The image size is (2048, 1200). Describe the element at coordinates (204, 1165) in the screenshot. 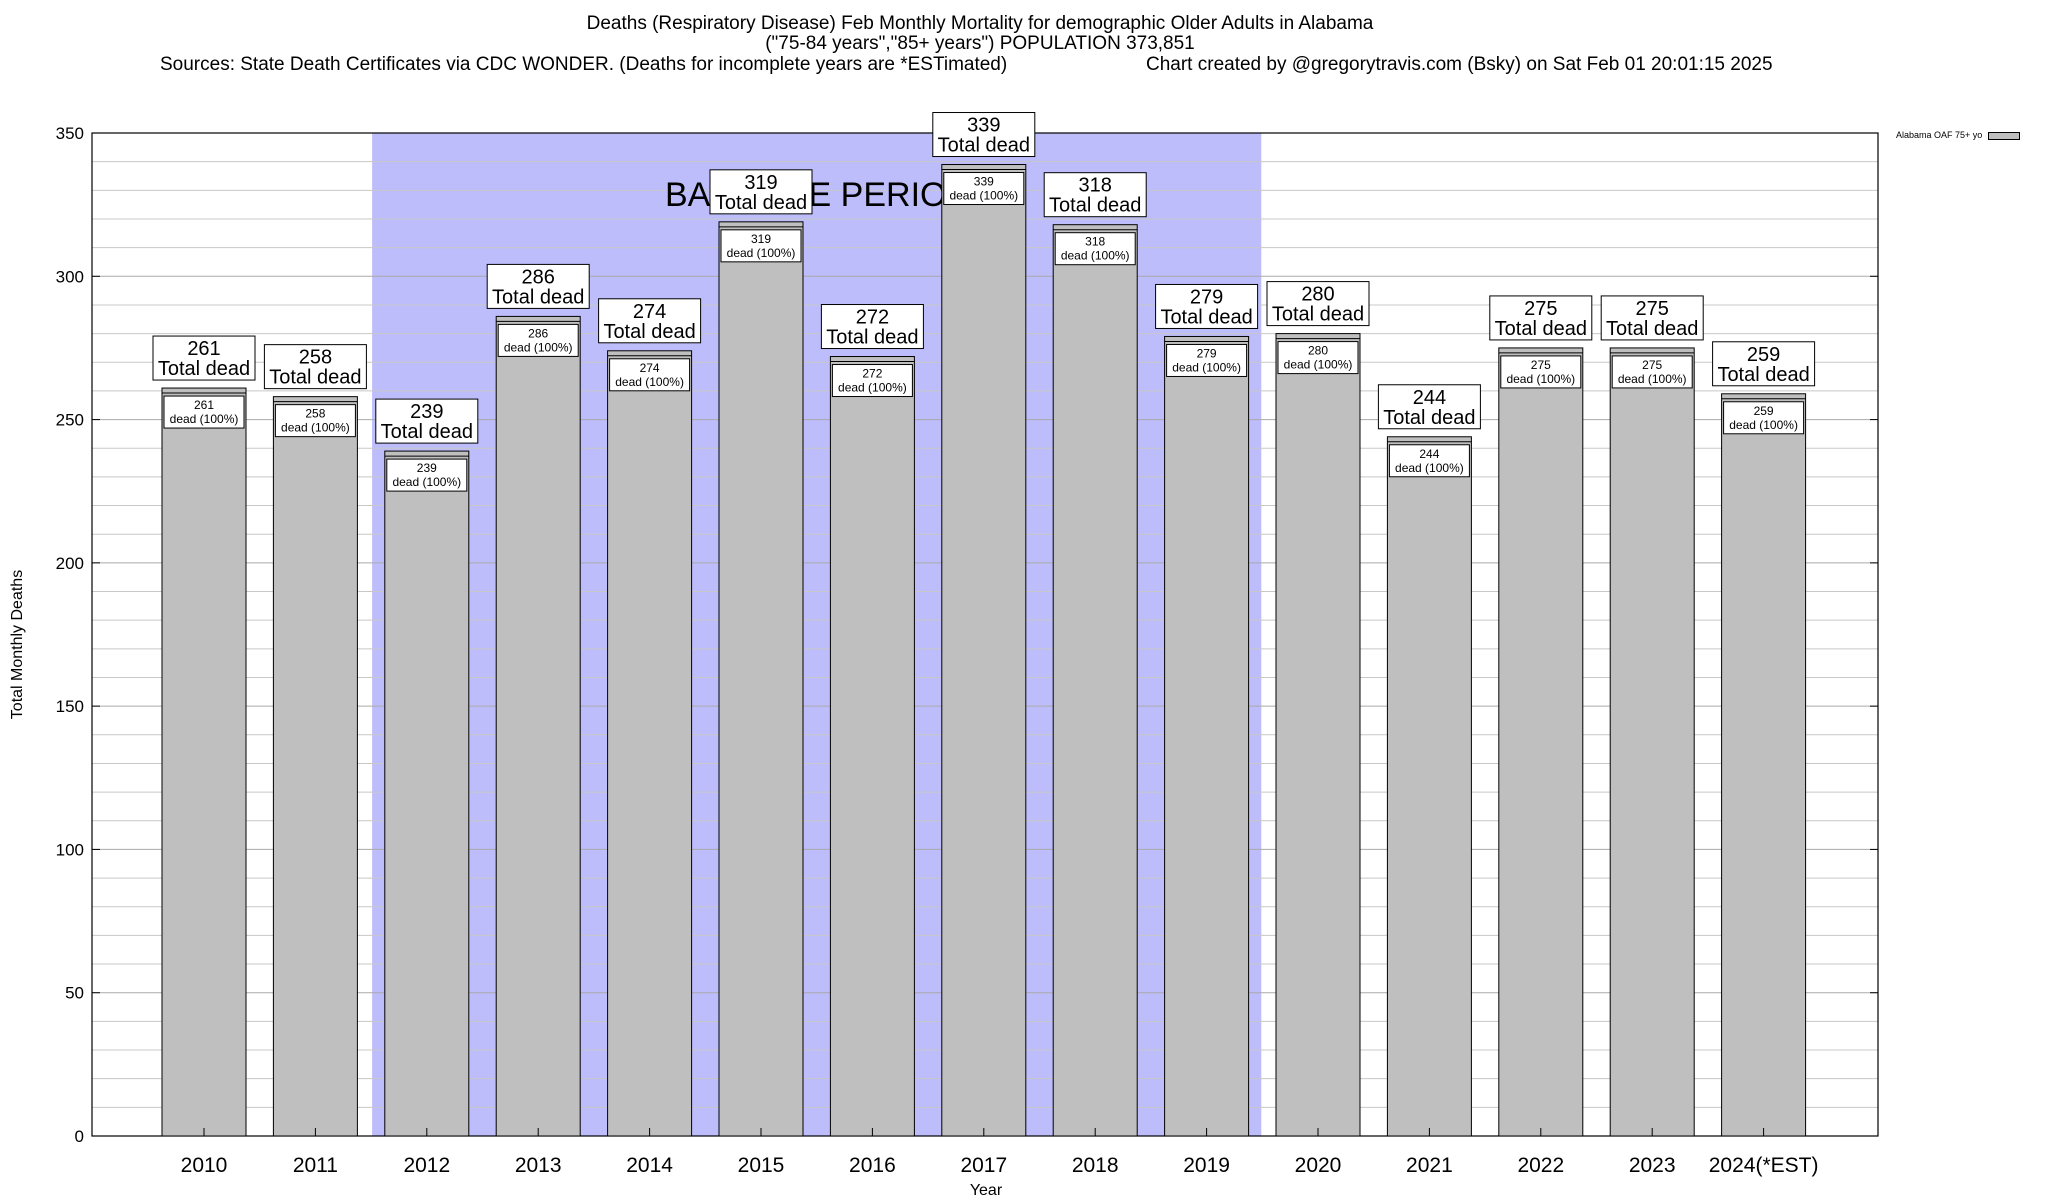

I see `x-tick-label: 2010` at that location.